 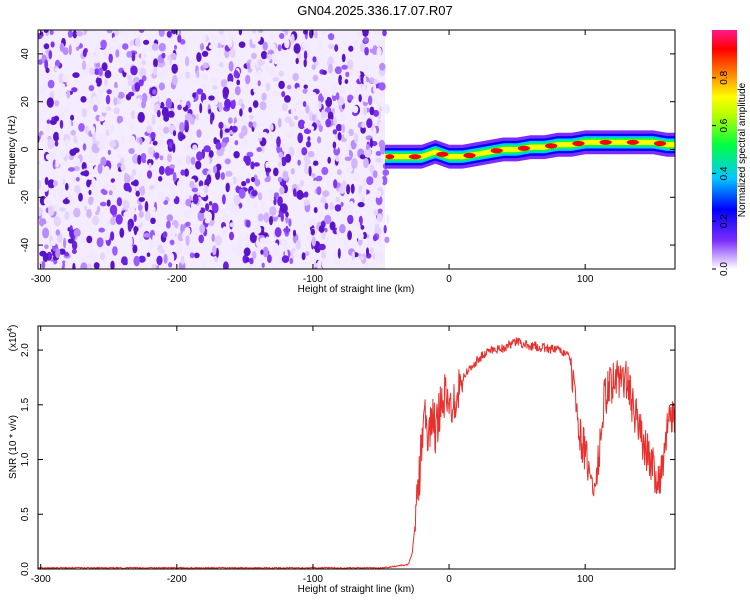 What do you see at coordinates (25, 102) in the screenshot?
I see `y-tick-label: 20` at bounding box center [25, 102].